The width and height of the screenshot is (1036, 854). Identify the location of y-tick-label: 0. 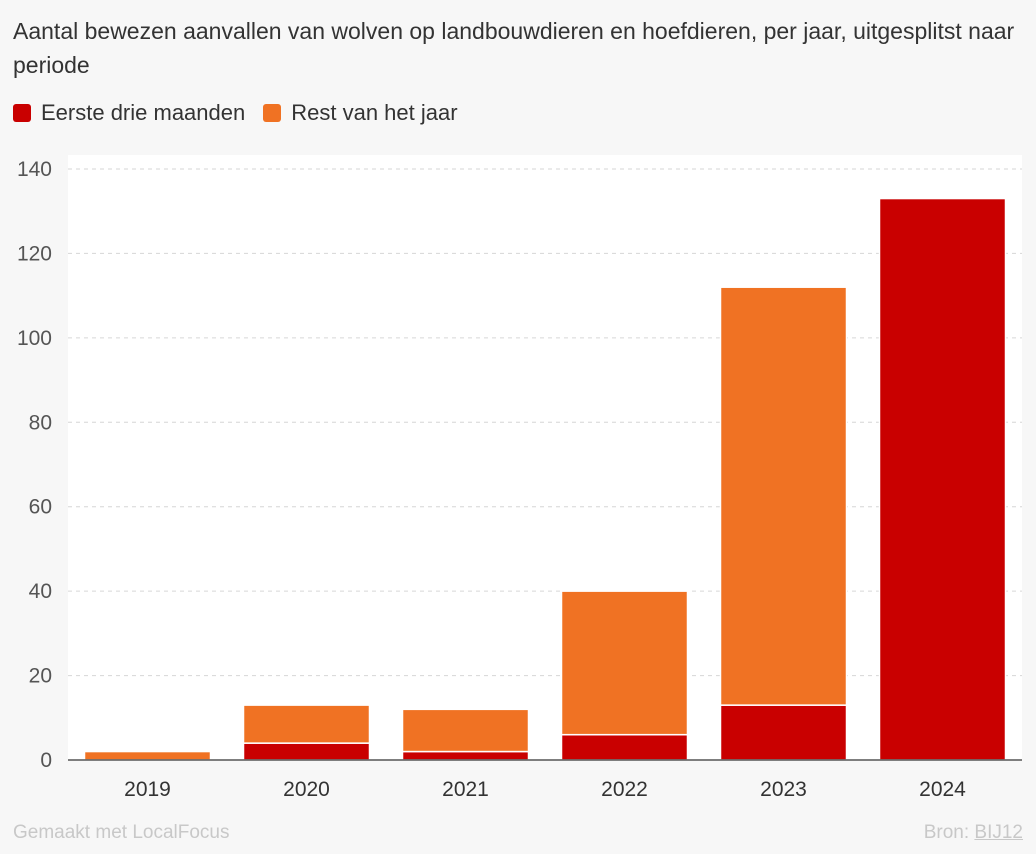
(46, 760).